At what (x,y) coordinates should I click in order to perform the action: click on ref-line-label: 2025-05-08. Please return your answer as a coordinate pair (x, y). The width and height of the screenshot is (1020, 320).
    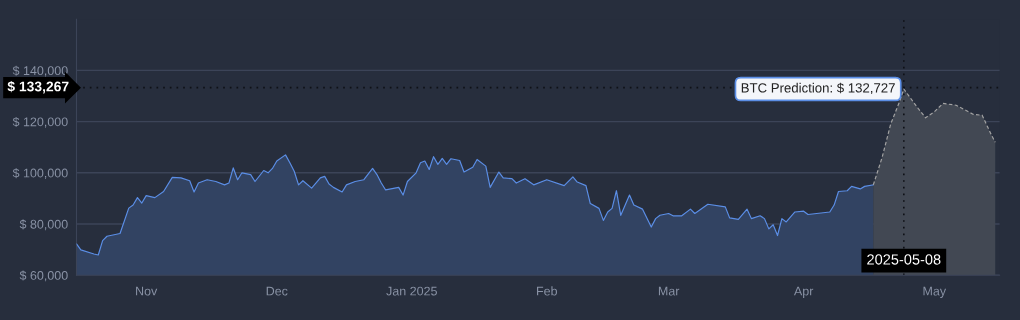
    Looking at the image, I should click on (904, 259).